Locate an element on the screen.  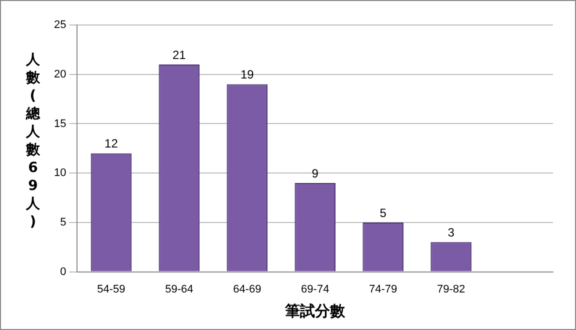
data-label: 9 is located at coordinates (315, 173).